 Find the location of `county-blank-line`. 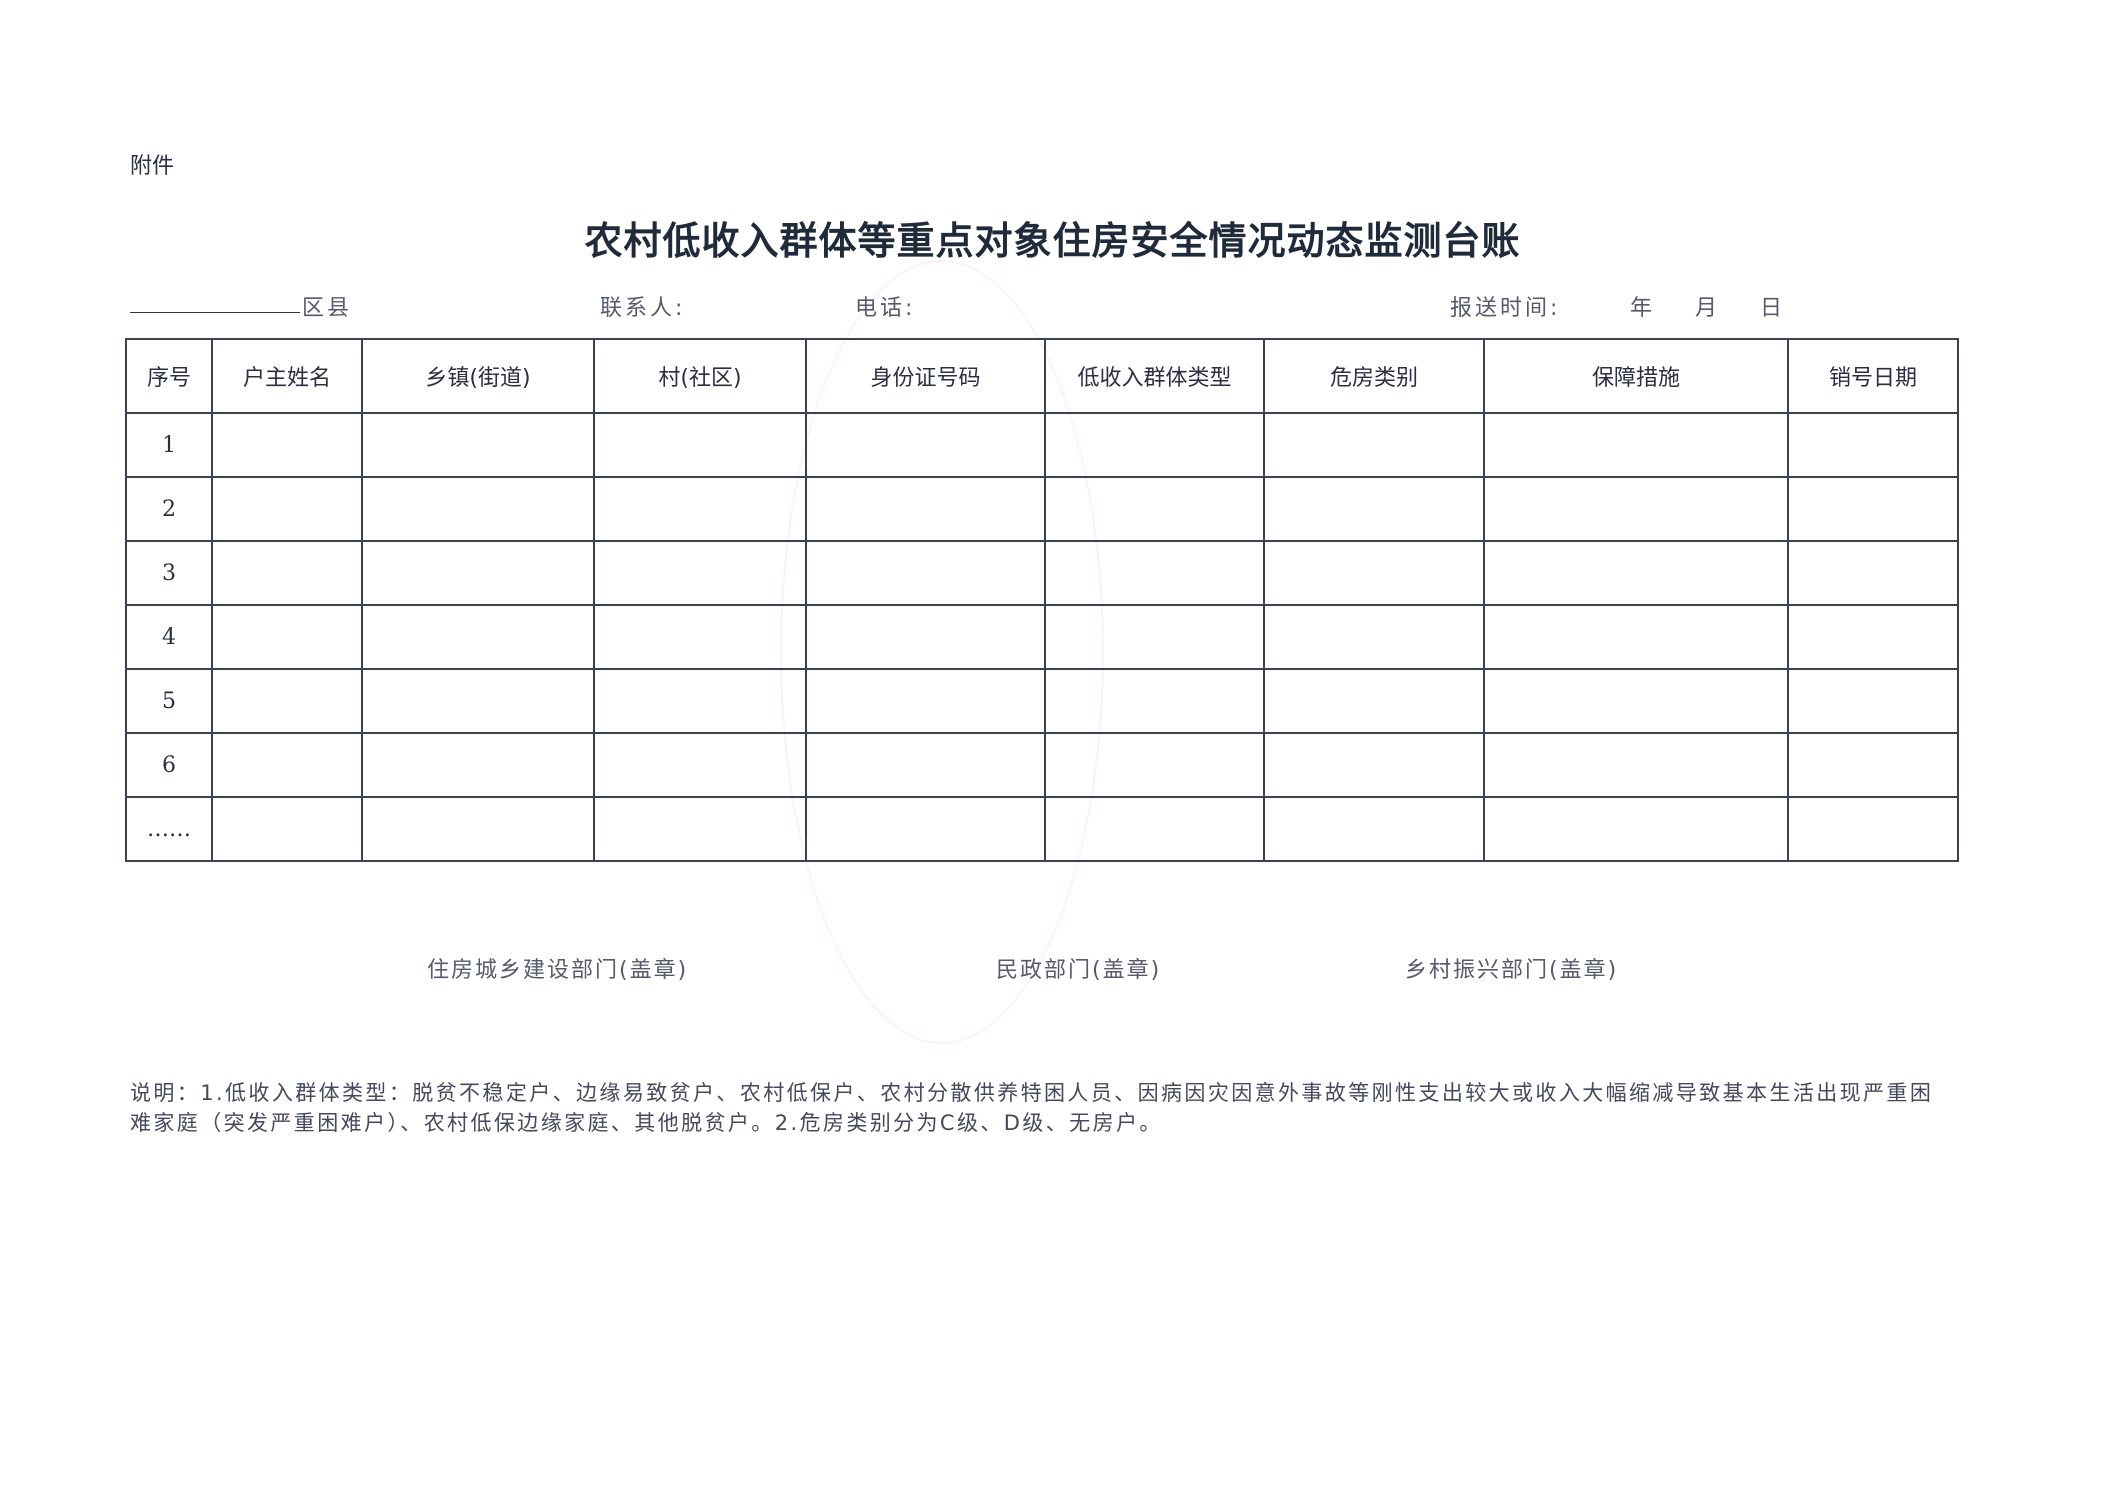

county-blank-line is located at coordinates (215, 312).